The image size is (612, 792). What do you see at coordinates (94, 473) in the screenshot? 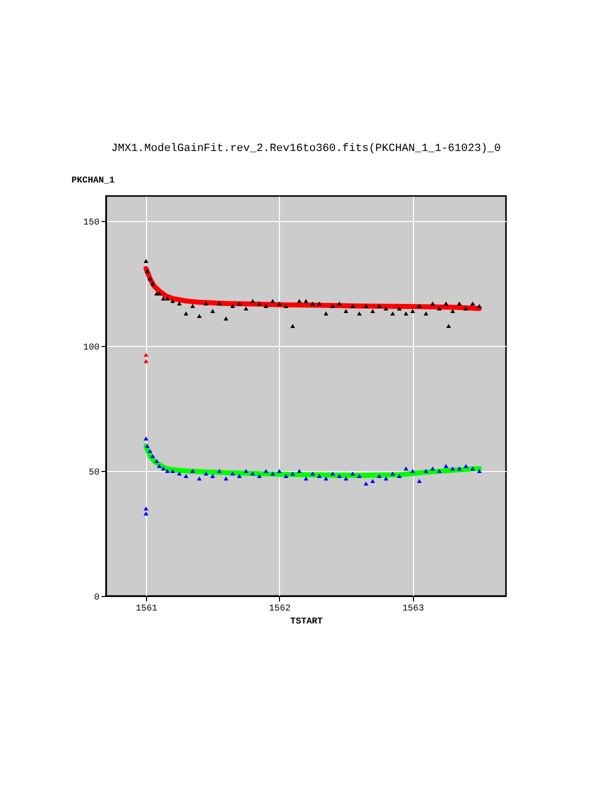
I see `y-tick-label: 50` at bounding box center [94, 473].